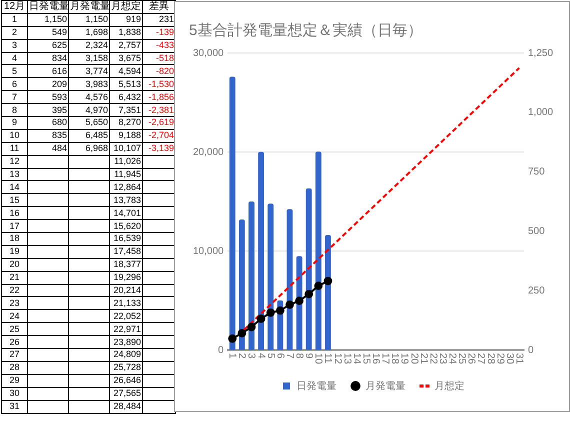 The height and width of the screenshot is (421, 571). Describe the element at coordinates (15, 19) in the screenshot. I see `y-tick-label: 1` at that location.